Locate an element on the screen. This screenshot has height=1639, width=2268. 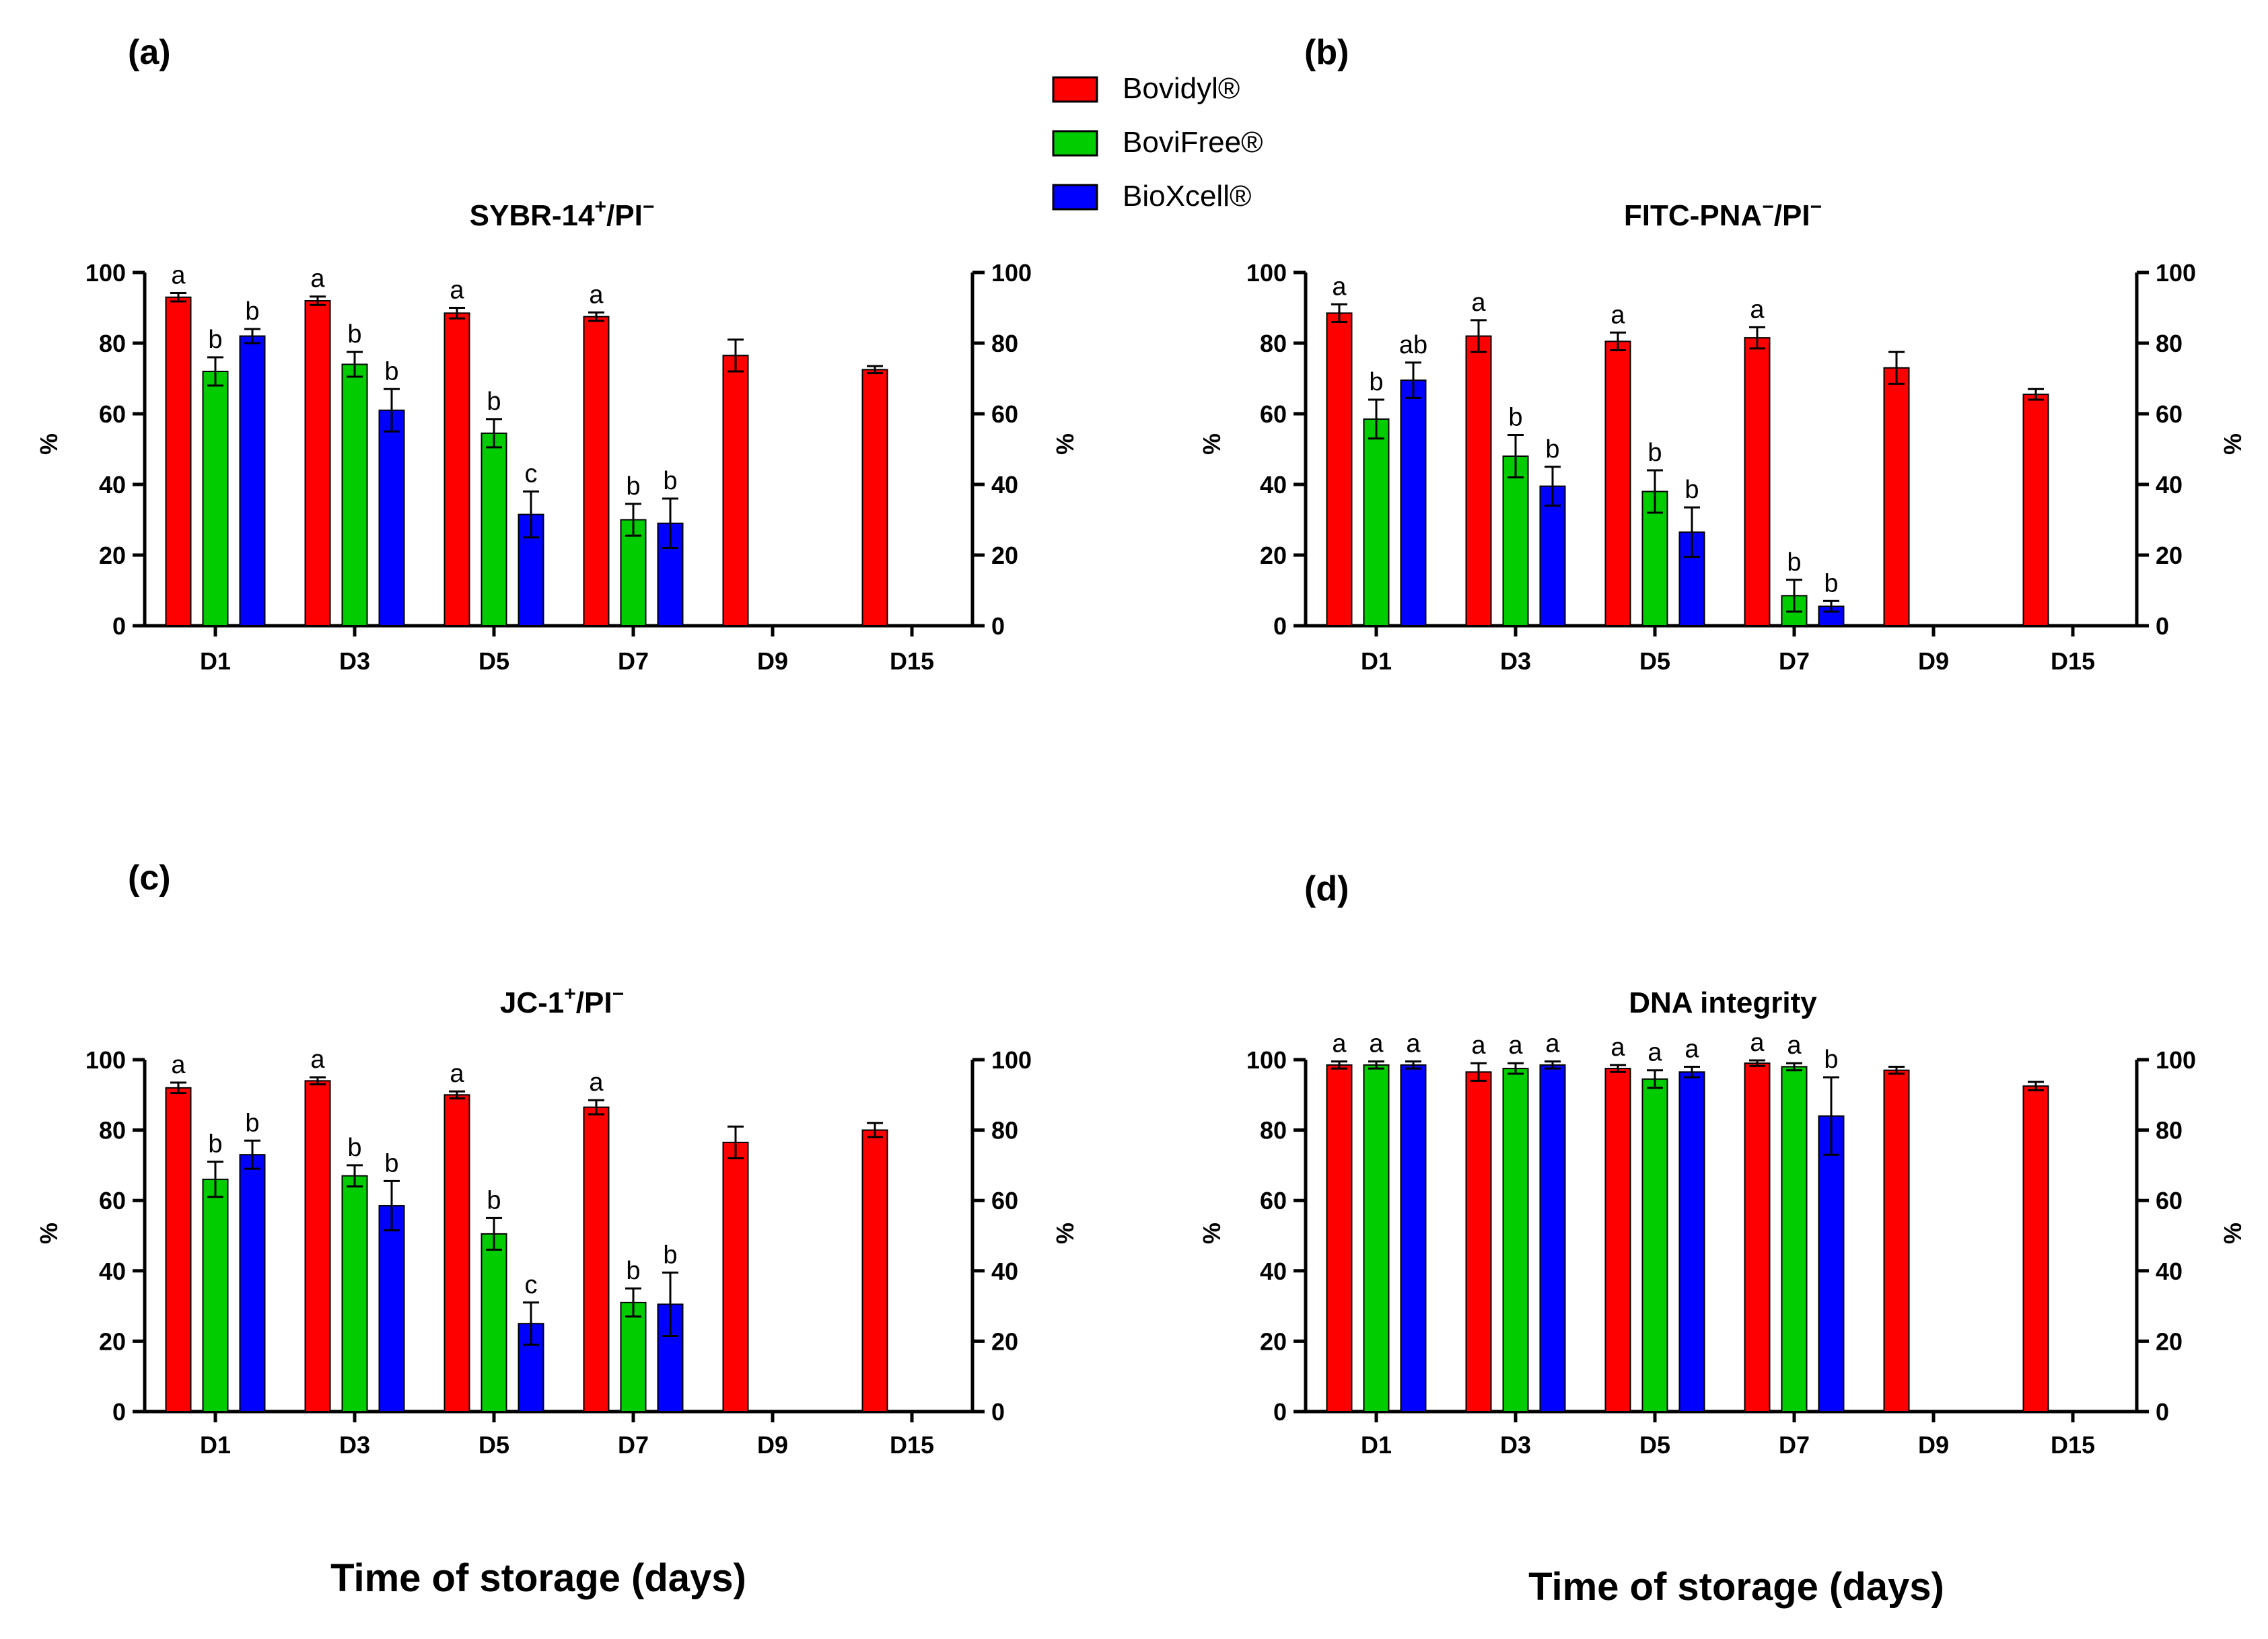
legend-label-2: BioXcell® is located at coordinates (1187, 196).